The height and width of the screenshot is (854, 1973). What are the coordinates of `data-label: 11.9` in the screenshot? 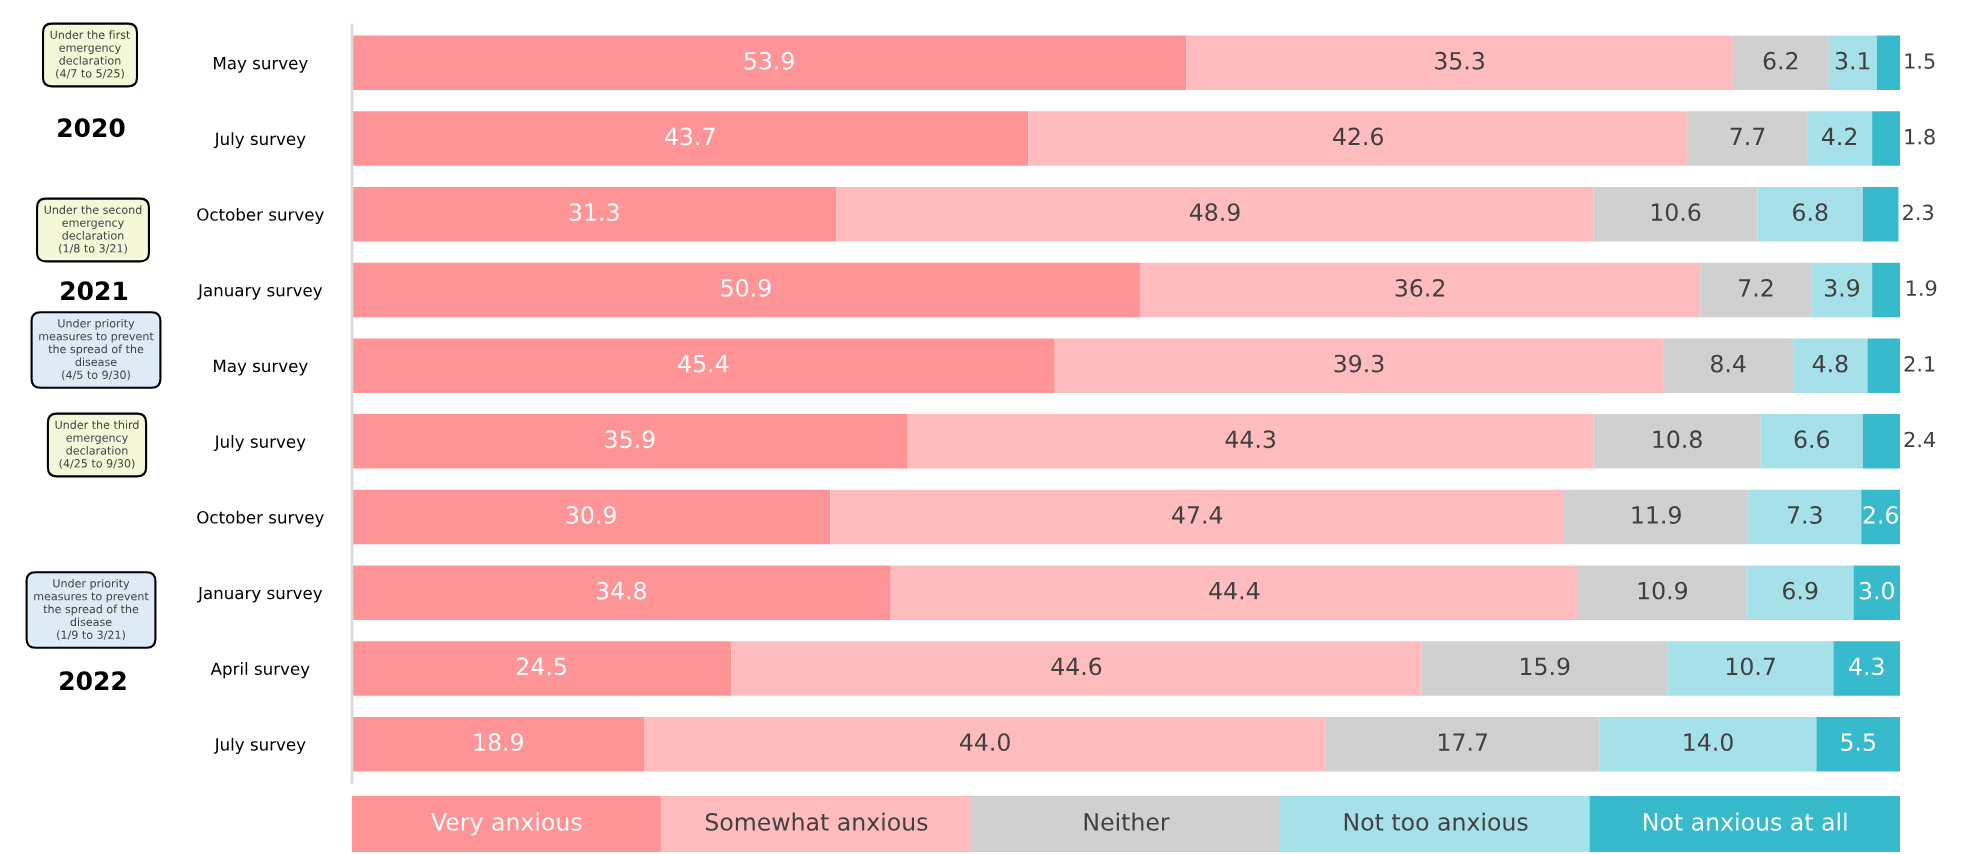 It's located at (1656, 515).